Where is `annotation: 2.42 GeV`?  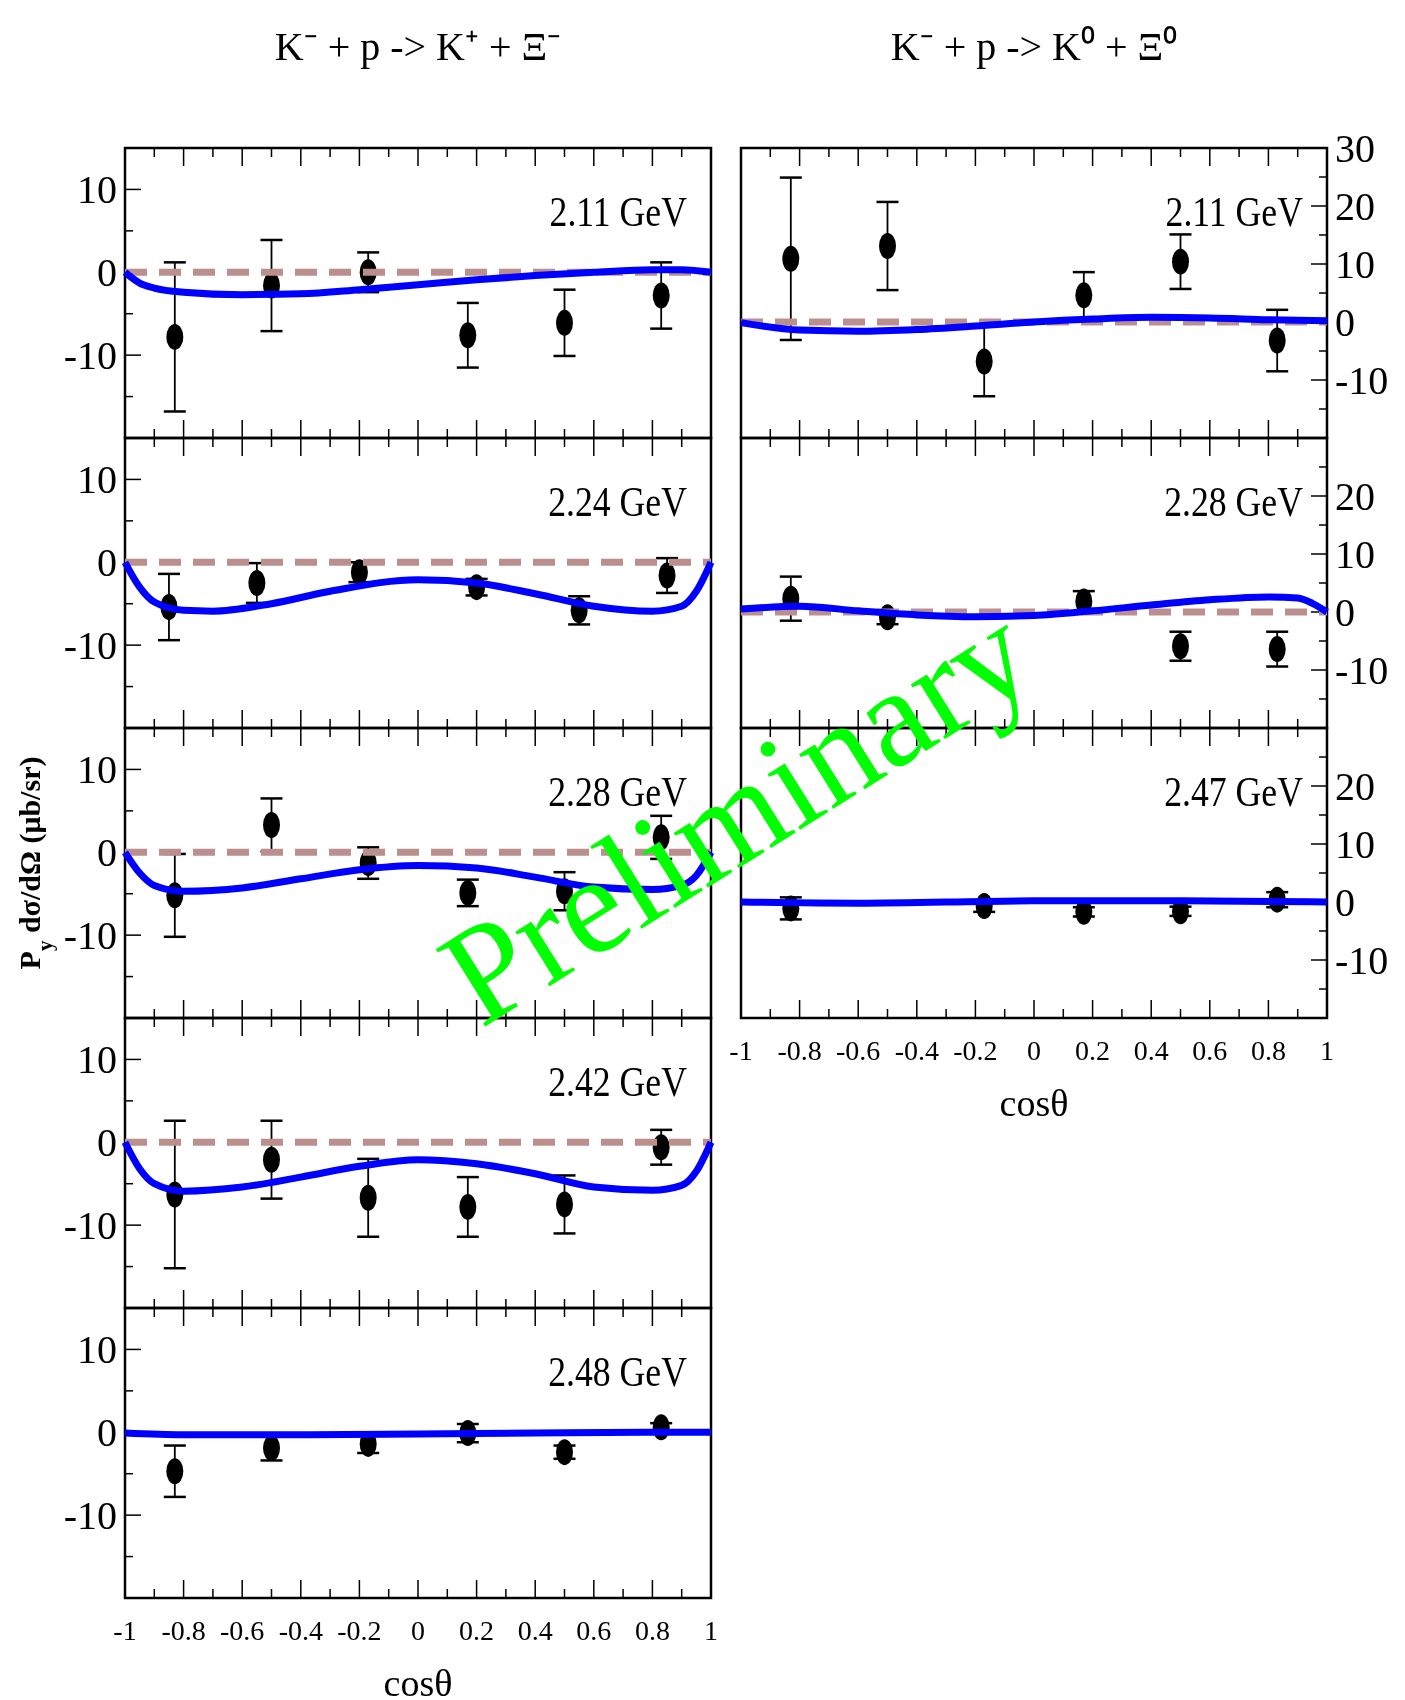
annotation: 2.42 GeV is located at coordinates (617, 1081).